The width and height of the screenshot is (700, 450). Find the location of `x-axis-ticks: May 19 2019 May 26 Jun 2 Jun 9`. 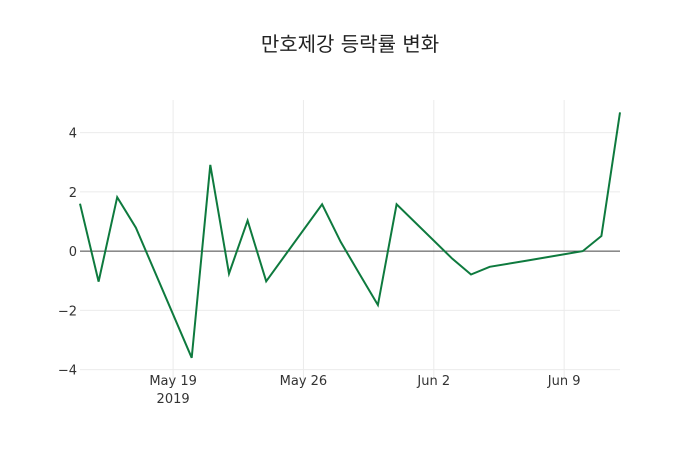

x-axis-ticks: May 19 2019 May 26 Jun 2 Jun 9 is located at coordinates (364, 390).